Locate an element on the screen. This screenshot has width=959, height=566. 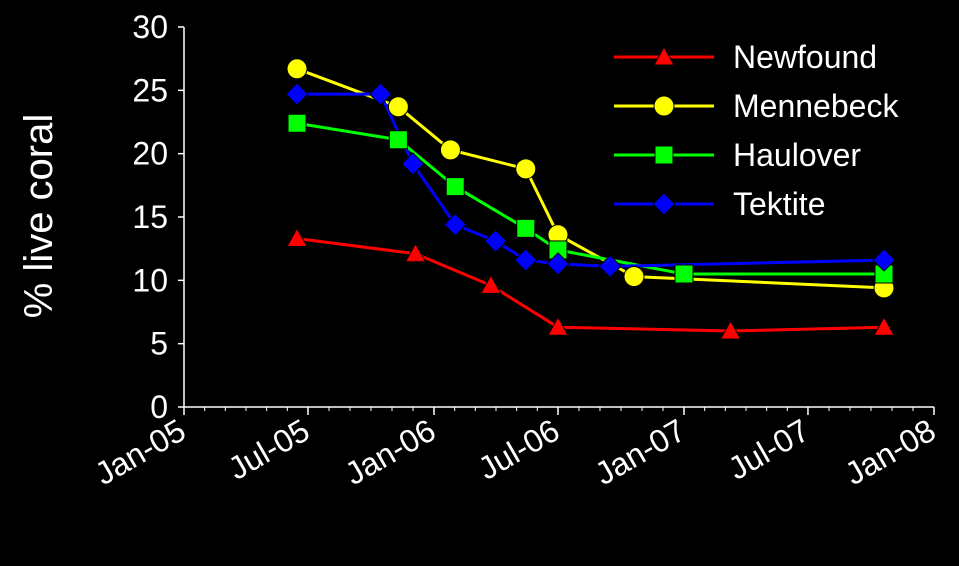
legend-marker-mennebeck is located at coordinates (664, 106).